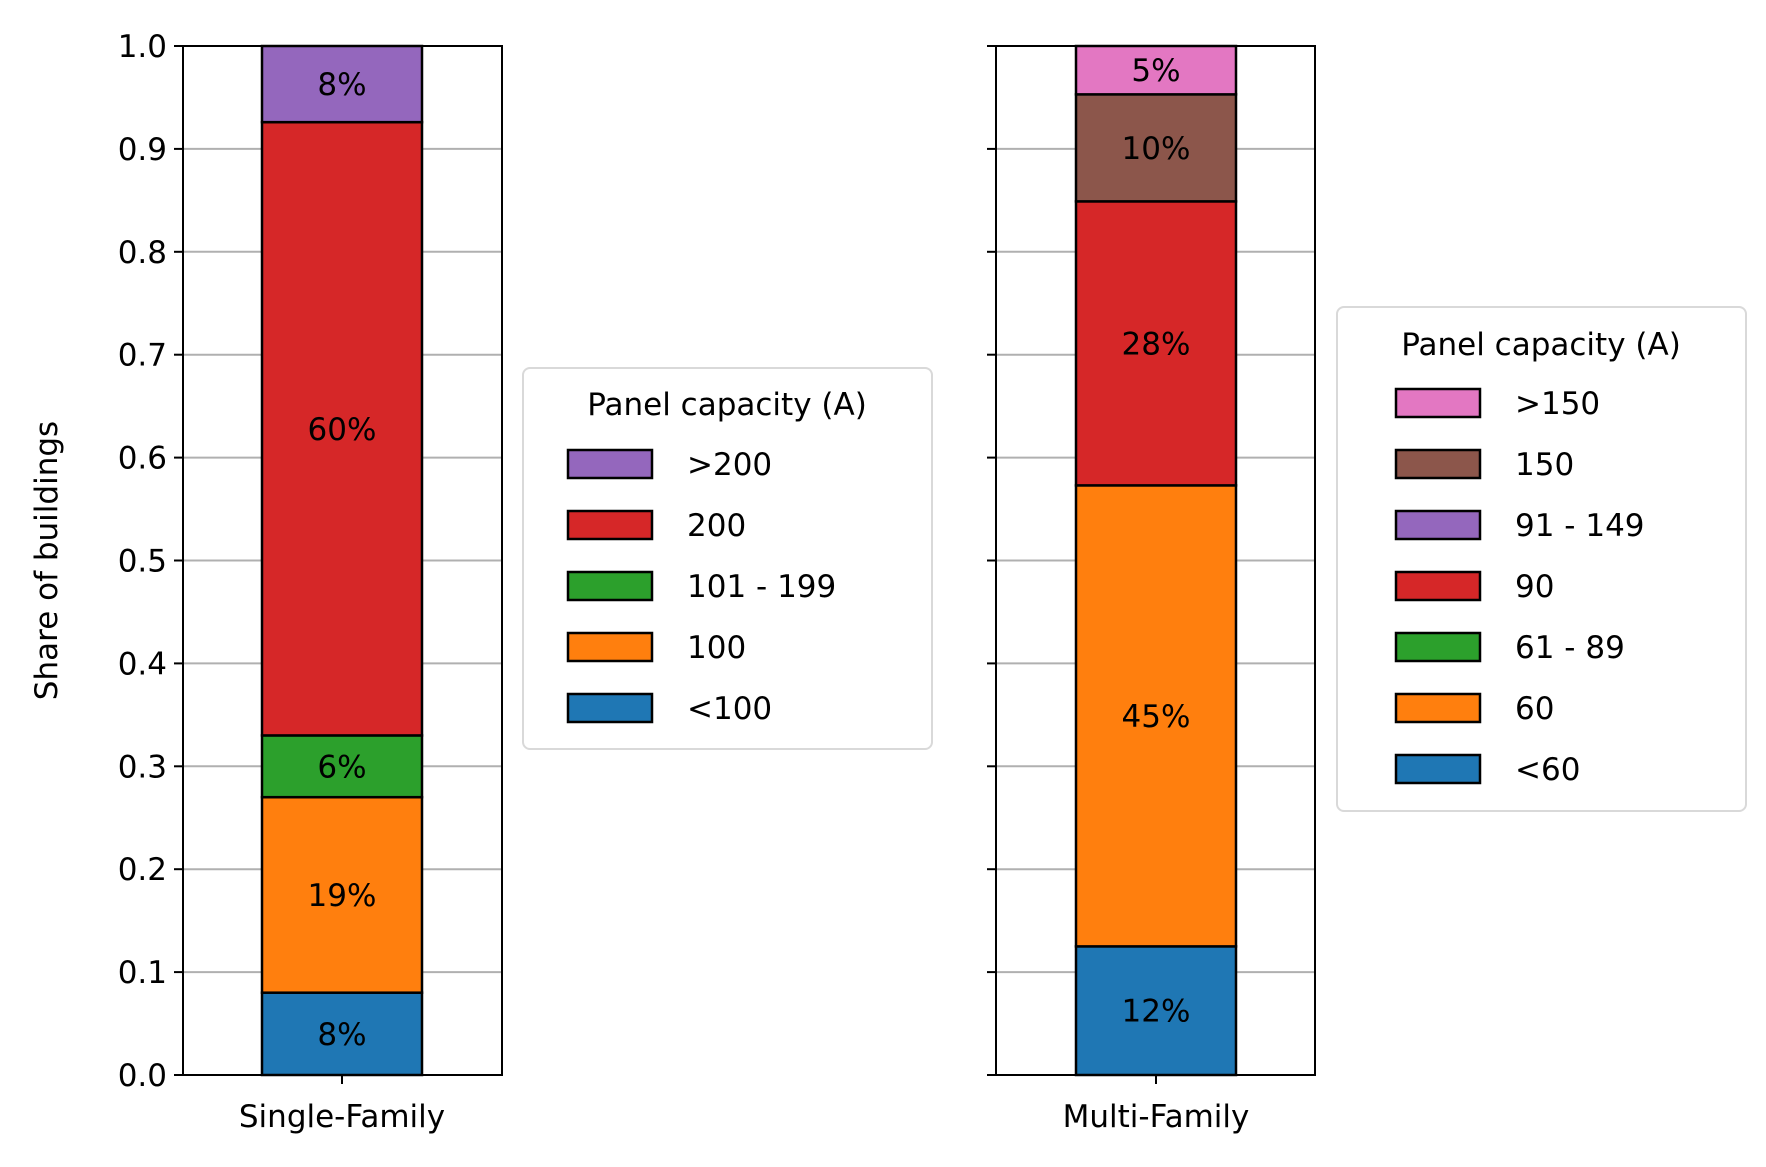 The height and width of the screenshot is (1167, 1766). What do you see at coordinates (142, 1076) in the screenshot?
I see `y-tick-label: 0.0` at bounding box center [142, 1076].